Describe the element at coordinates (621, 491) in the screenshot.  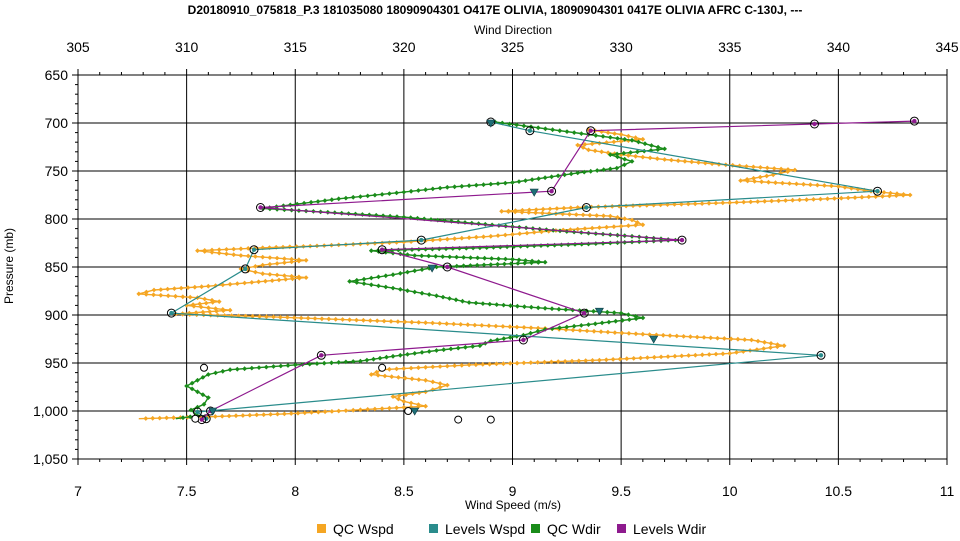
I see `x-bottom-tick-label: 9.5` at that location.